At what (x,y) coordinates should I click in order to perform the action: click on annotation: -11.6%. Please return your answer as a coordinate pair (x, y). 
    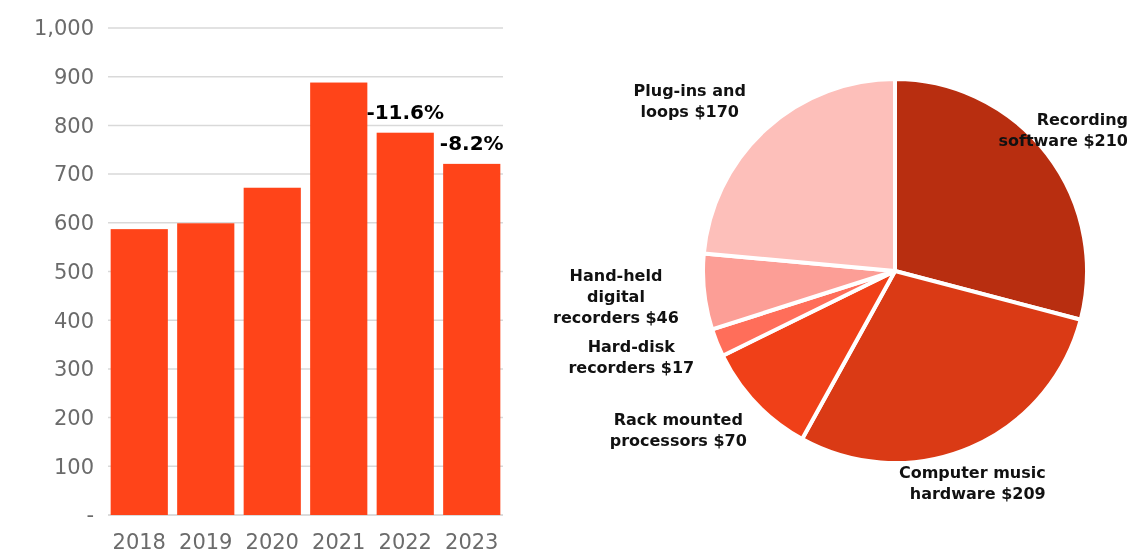
    Looking at the image, I should click on (405, 111).